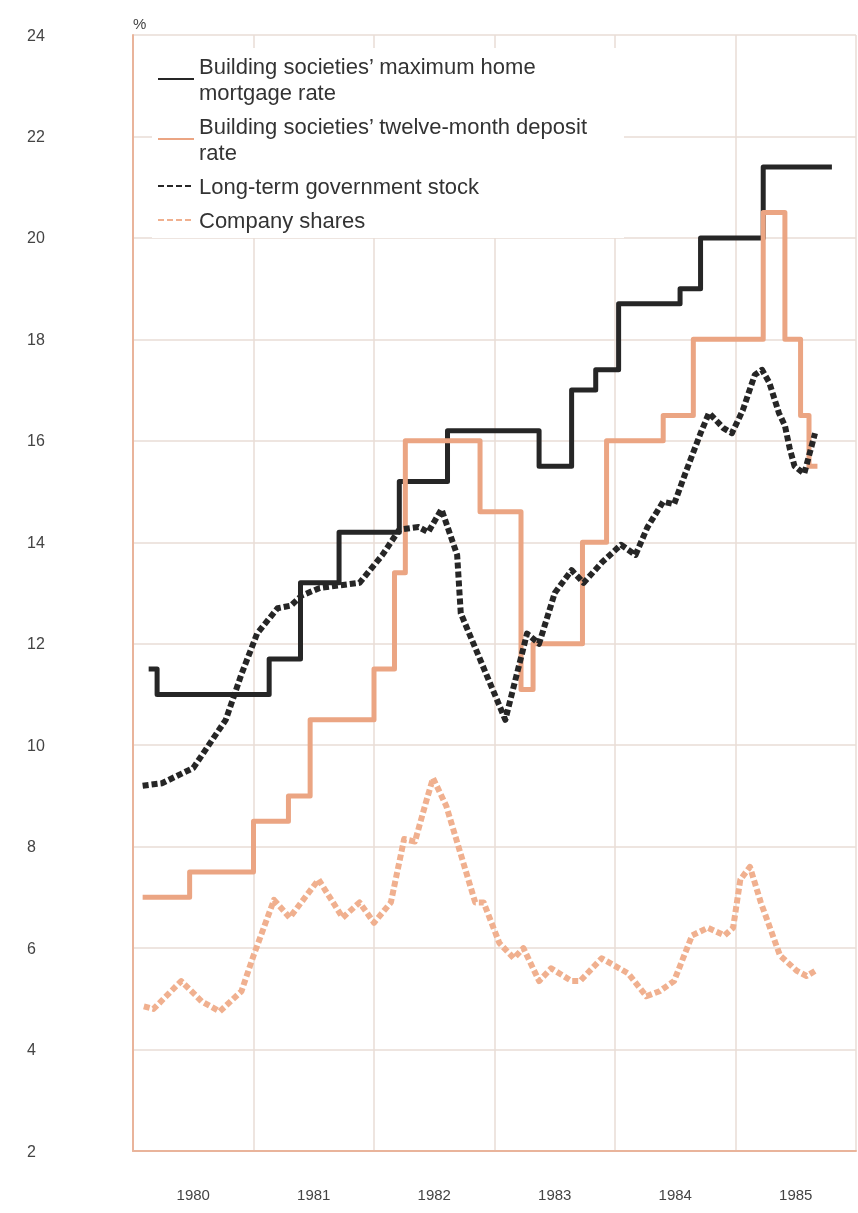 This screenshot has width=858, height=1213. What do you see at coordinates (31, 847) in the screenshot?
I see `y-tick-label: 8` at bounding box center [31, 847].